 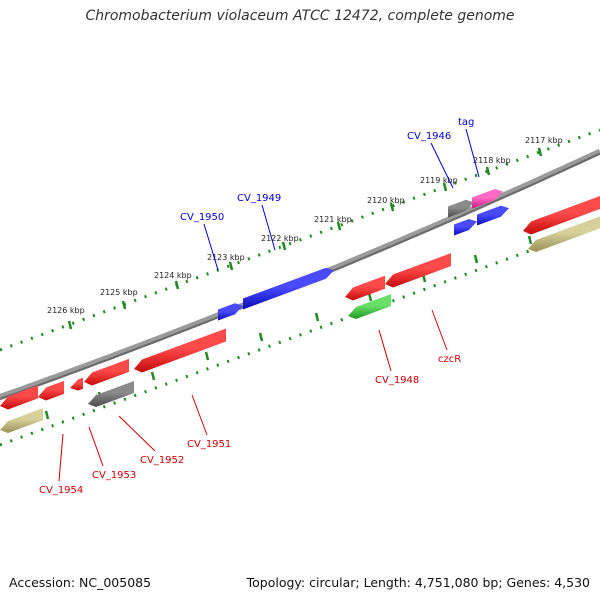 I want to click on gene-label: CV_1948, so click(x=397, y=380).